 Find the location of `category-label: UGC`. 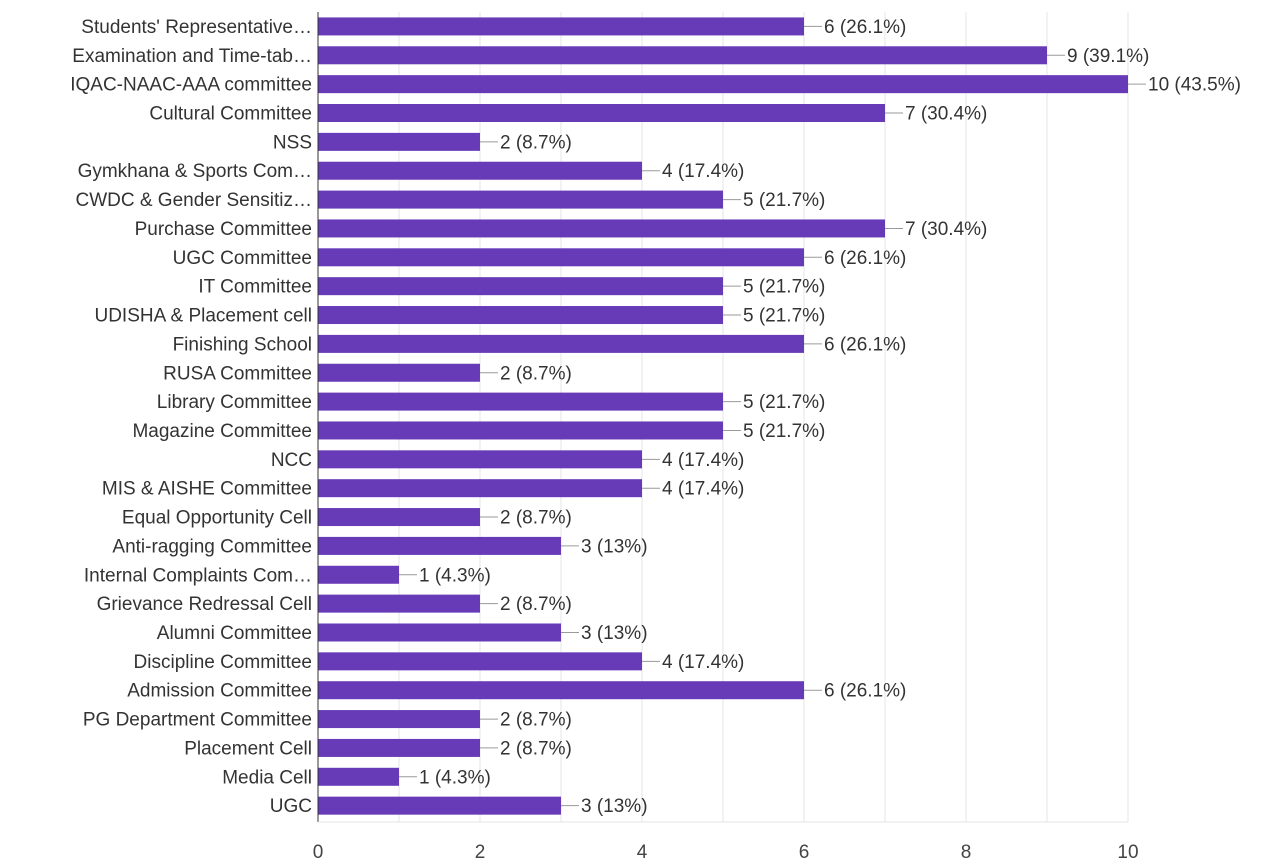

category-label: UGC is located at coordinates (291, 806).